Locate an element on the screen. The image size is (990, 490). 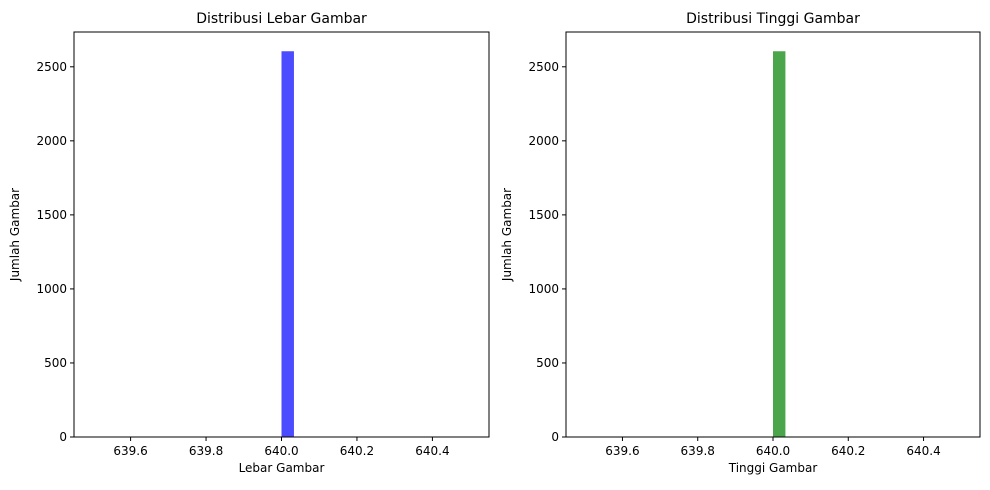
chart-title: Distribusi Tinggi Gambar is located at coordinates (773, 19).